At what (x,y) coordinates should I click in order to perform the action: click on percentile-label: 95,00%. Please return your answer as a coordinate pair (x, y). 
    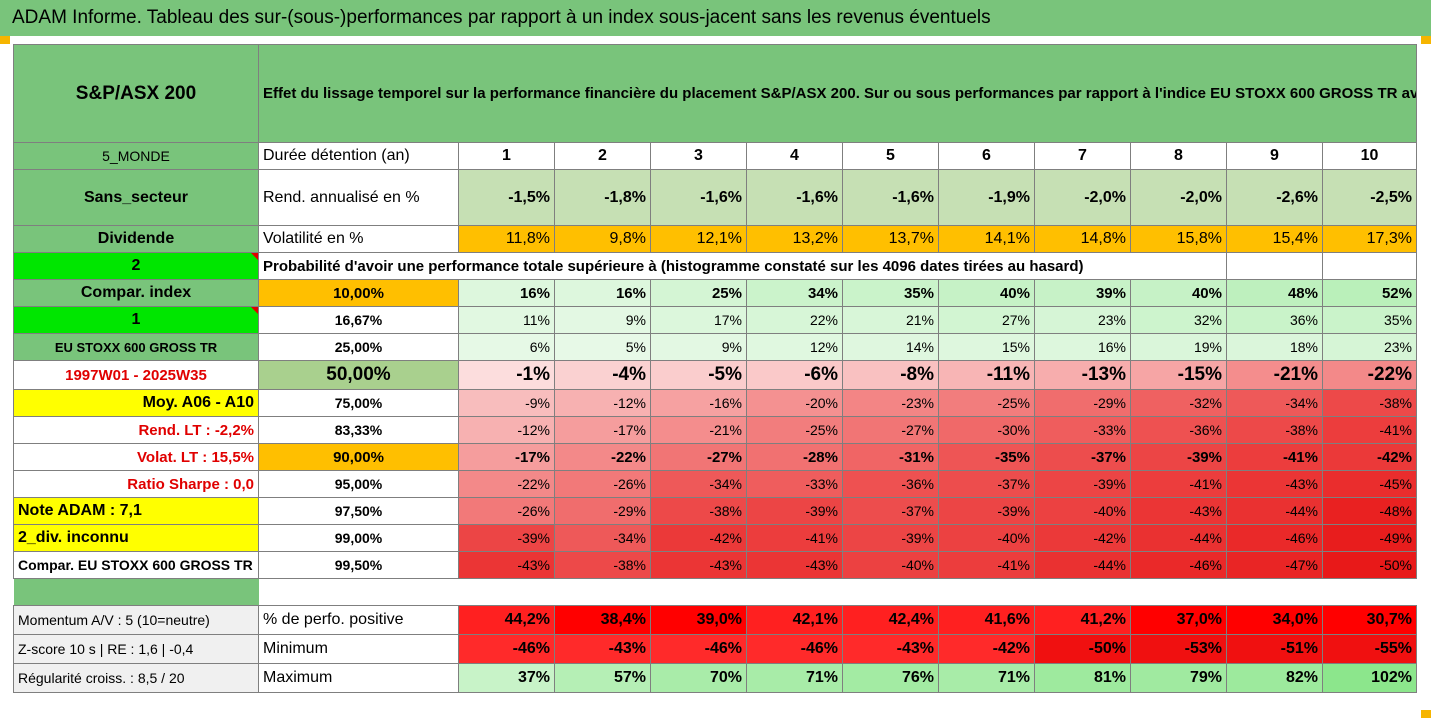
    Looking at the image, I should click on (358, 484).